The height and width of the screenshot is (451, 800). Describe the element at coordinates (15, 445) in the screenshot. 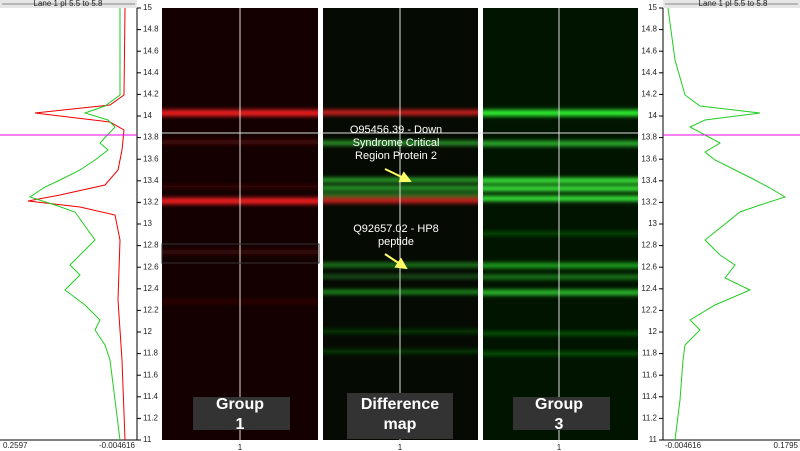

I see `scale-label: 0.2597` at that location.